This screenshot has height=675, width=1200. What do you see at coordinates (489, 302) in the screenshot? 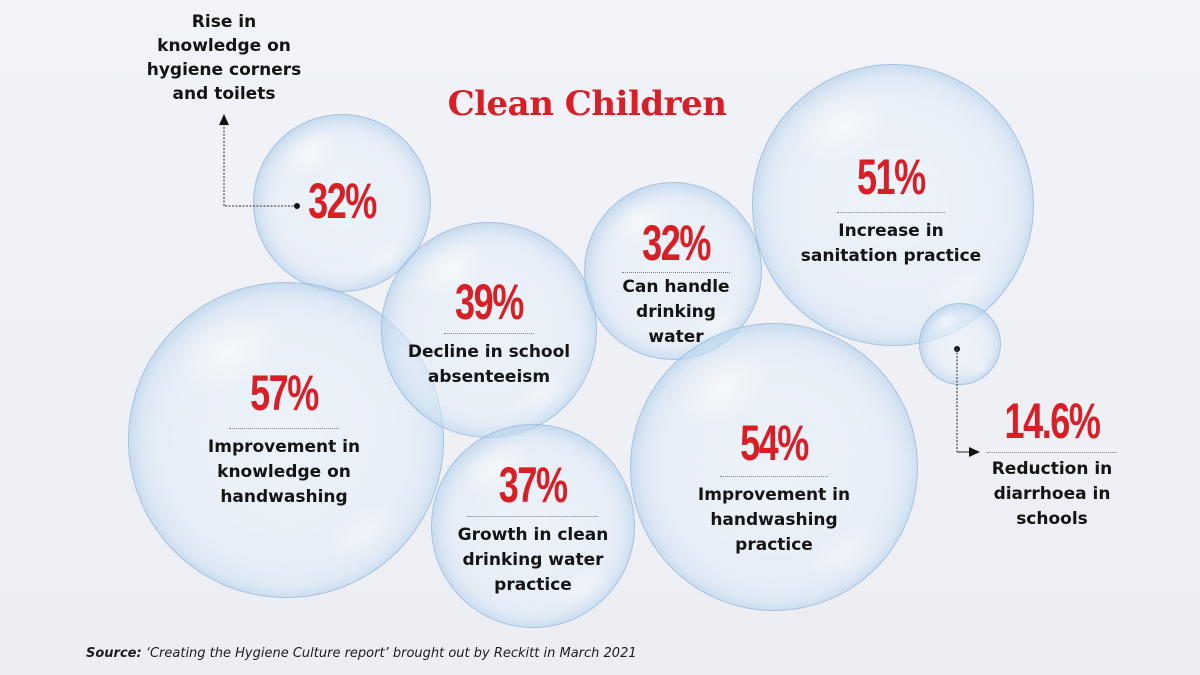
I see `stat-value: 39%` at bounding box center [489, 302].